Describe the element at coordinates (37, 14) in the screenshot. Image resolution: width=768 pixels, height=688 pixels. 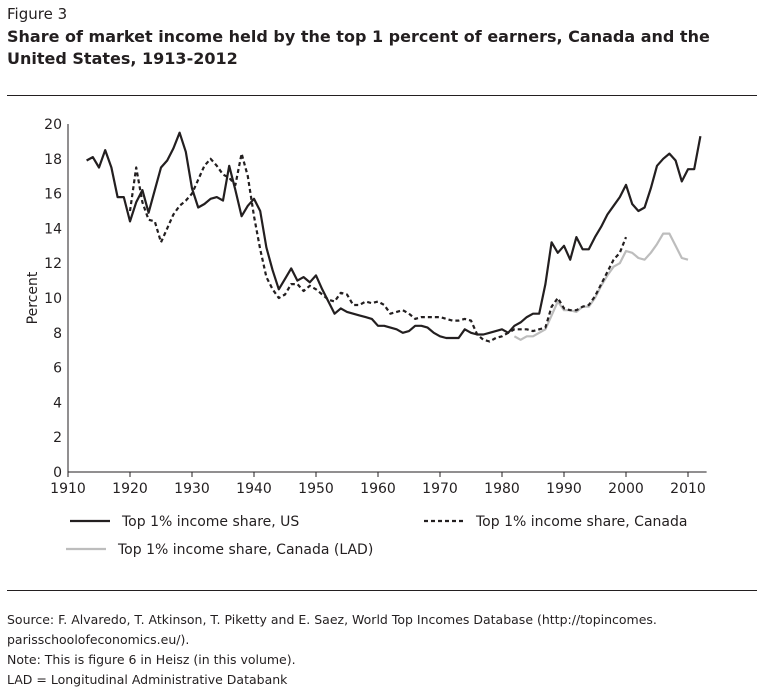
I see `figure-label: Figure 3` at that location.